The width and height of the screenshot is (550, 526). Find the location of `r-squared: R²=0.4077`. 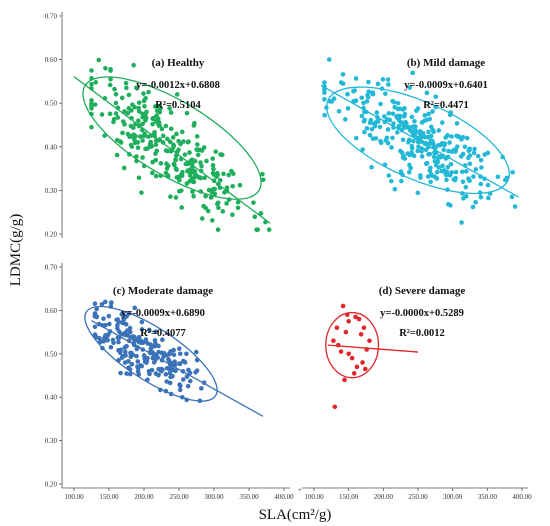

r-squared: R²=0.4077 is located at coordinates (163, 333).